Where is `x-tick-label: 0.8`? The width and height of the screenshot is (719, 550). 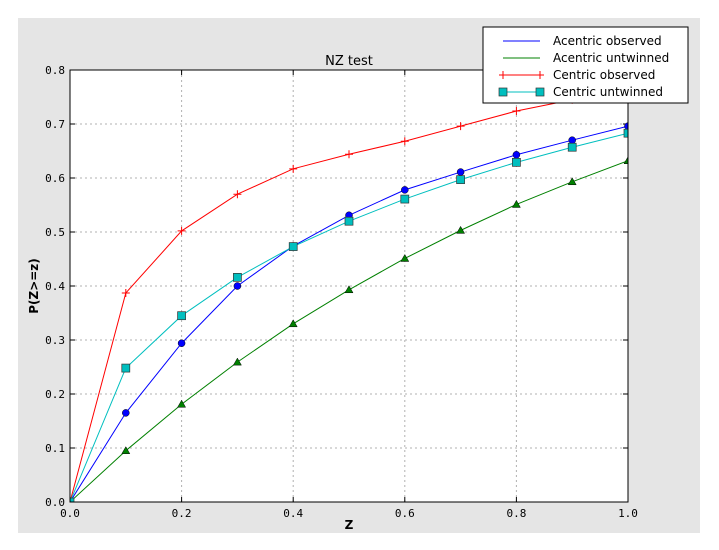 x-tick-label: 0.8 is located at coordinates (516, 513).